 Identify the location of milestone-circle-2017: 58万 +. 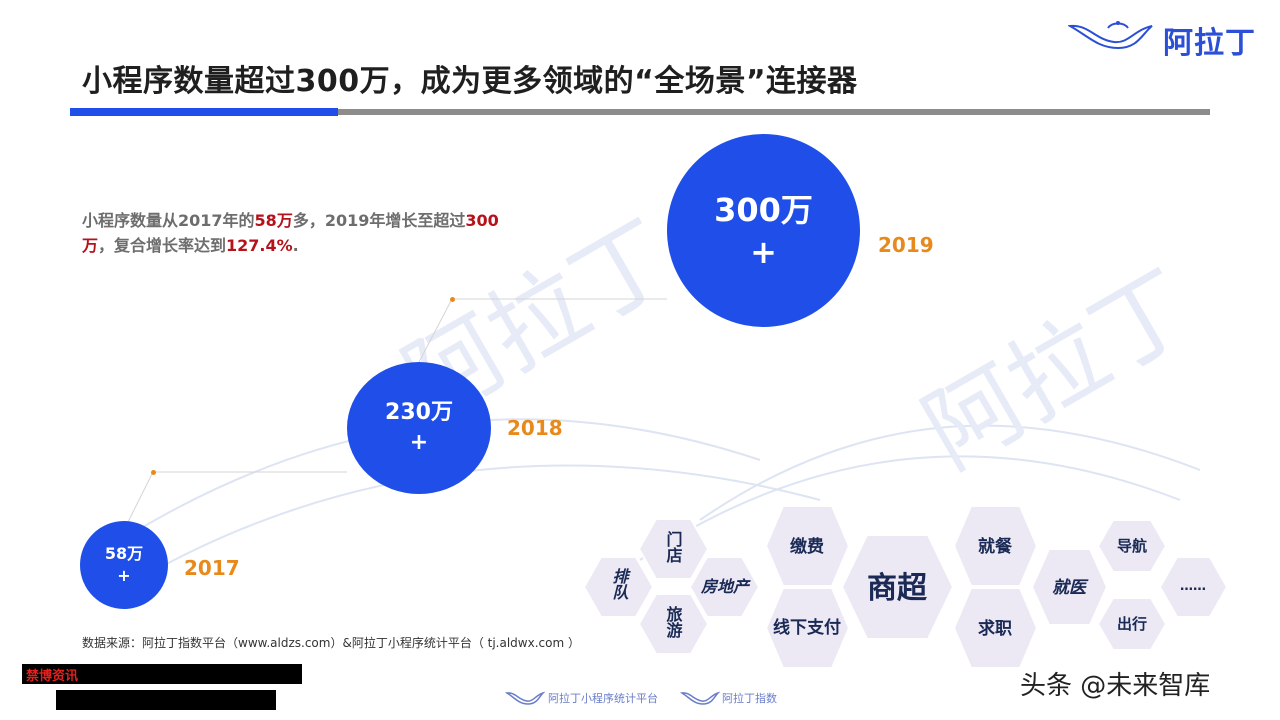
(124, 565).